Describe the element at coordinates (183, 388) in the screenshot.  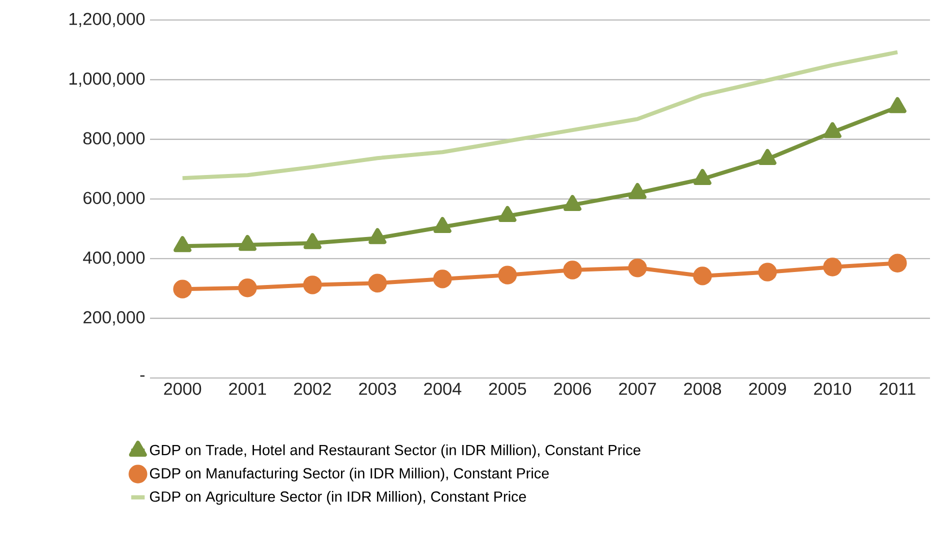
I see `x-tick-label: 2000` at that location.